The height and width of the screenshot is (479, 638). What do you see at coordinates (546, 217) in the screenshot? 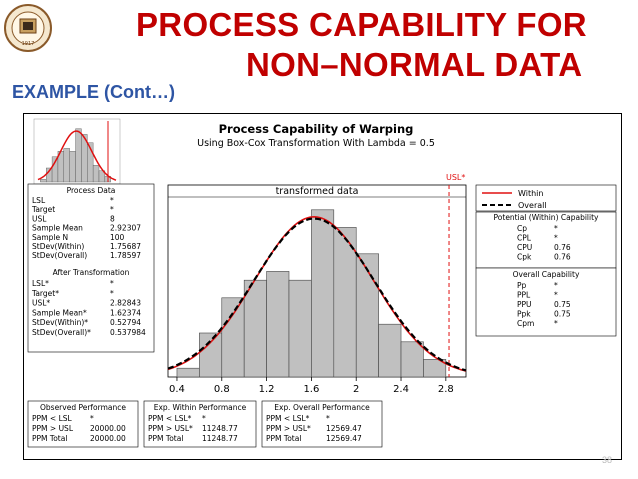
I see `box-heading: Potential (Within) Capability` at bounding box center [546, 217].